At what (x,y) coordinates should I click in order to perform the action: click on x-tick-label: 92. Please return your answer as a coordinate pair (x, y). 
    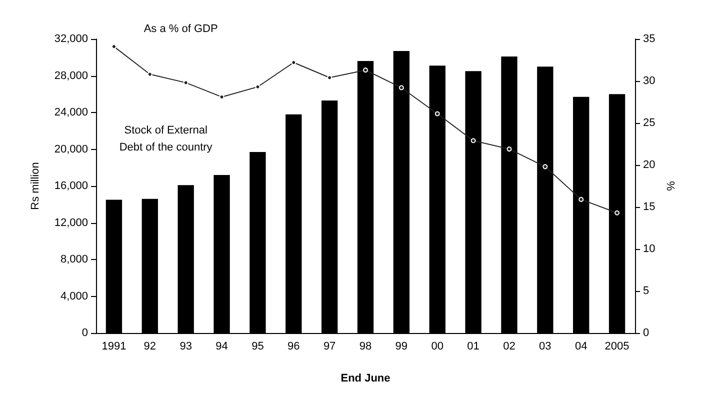
    Looking at the image, I should click on (150, 346).